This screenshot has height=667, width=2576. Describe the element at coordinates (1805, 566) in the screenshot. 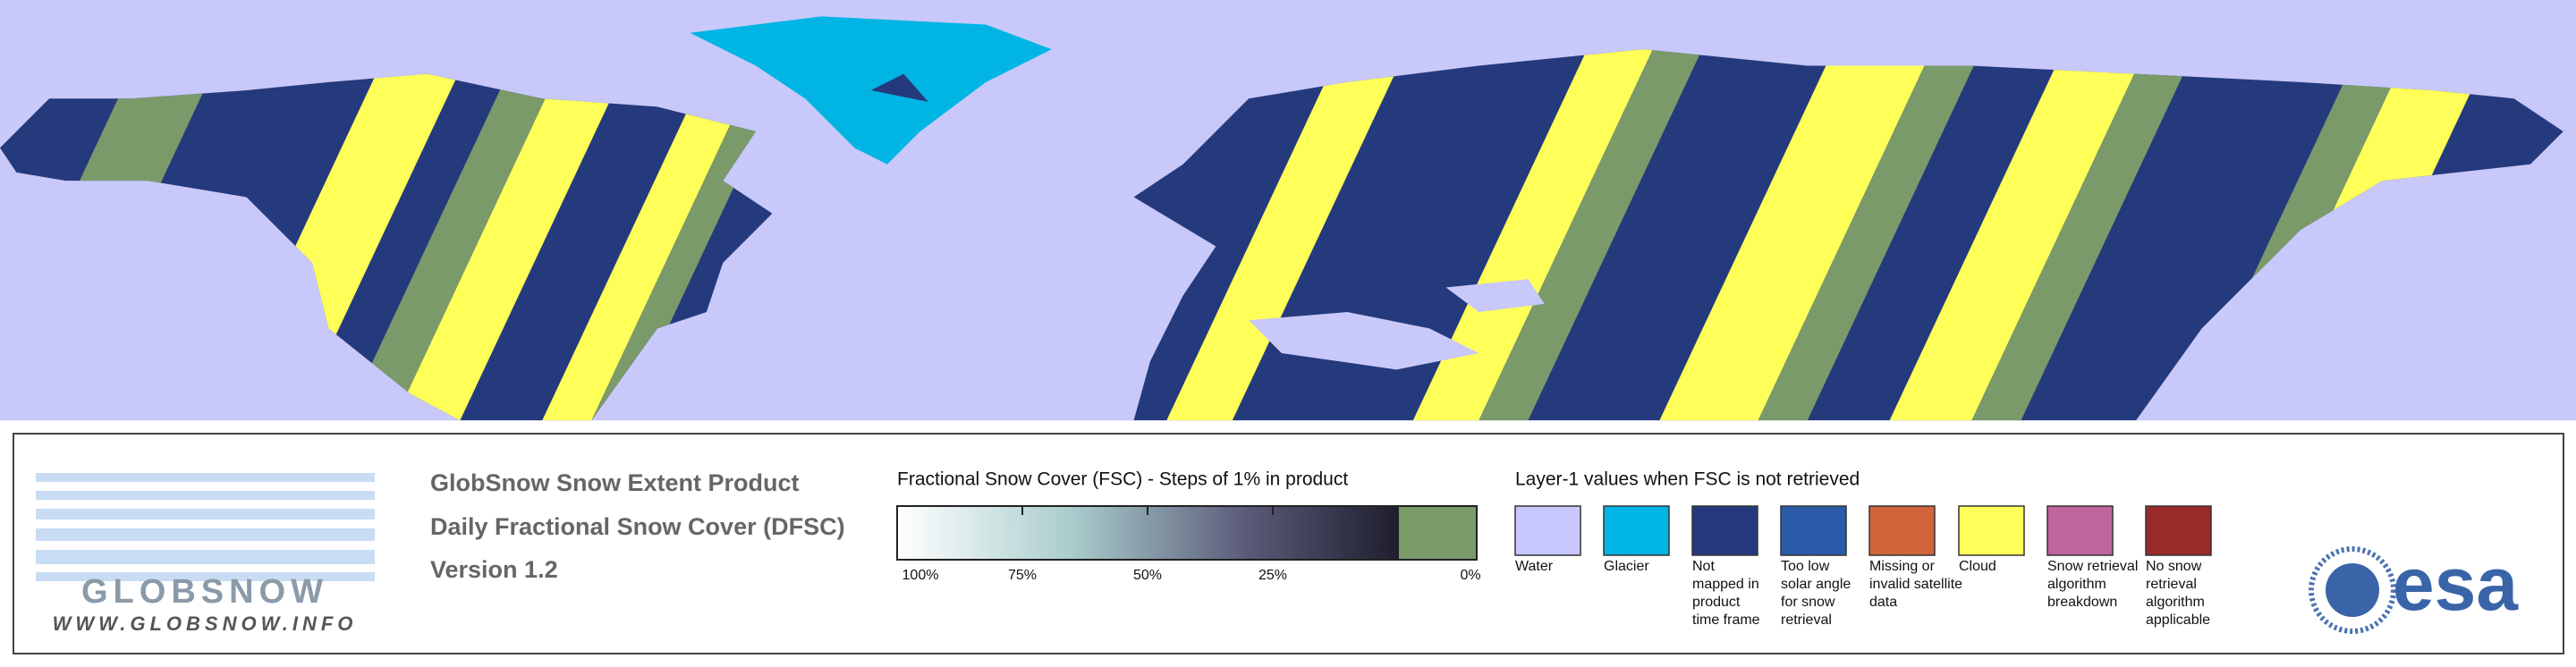

I see `class-label: Too low` at that location.